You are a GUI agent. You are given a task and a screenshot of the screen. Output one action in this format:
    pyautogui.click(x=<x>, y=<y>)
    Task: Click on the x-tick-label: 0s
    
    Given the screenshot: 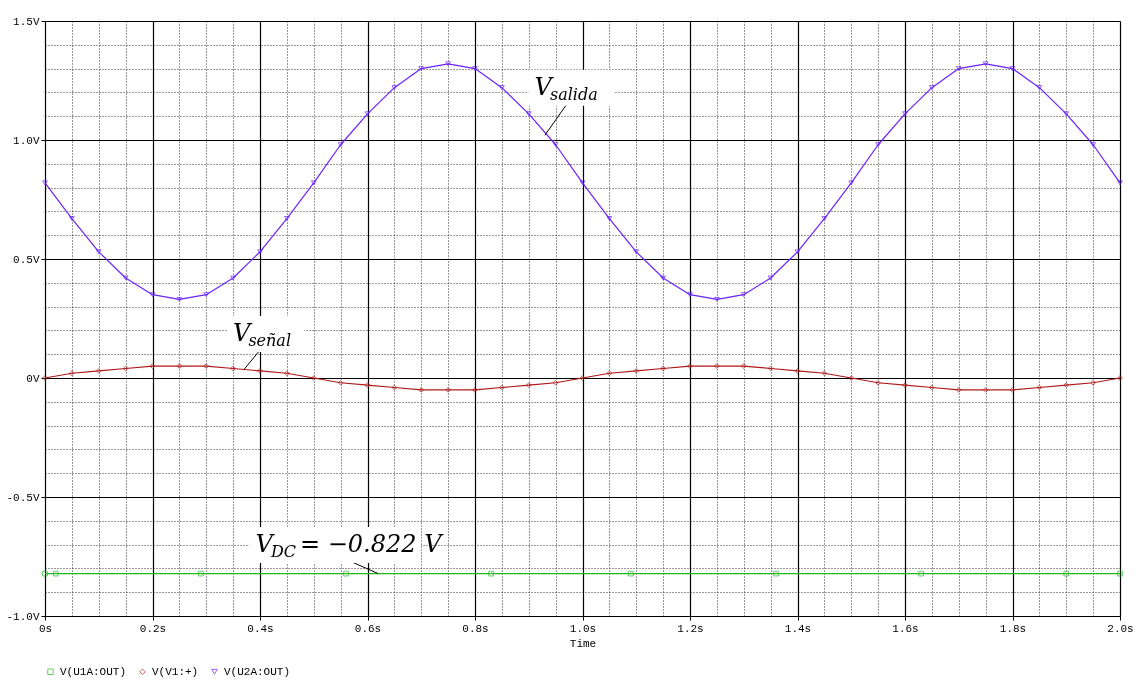 What is the action you would take?
    pyautogui.click(x=45, y=628)
    